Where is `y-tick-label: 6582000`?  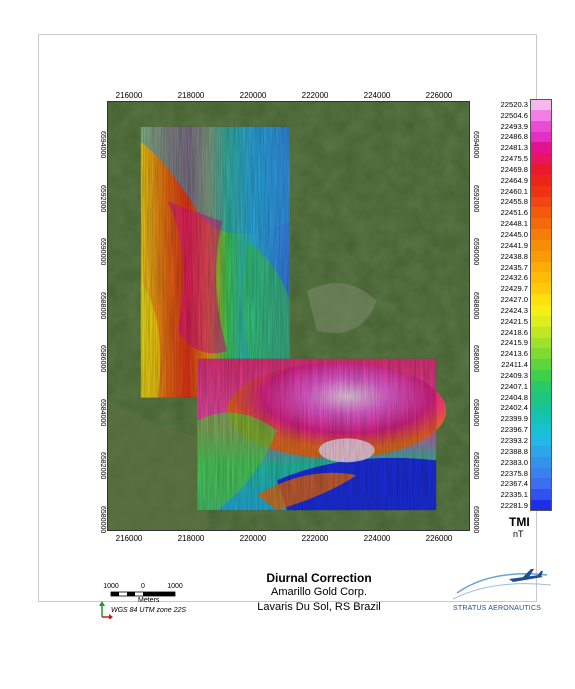
y-tick-label: 6582000 is located at coordinates (102, 466).